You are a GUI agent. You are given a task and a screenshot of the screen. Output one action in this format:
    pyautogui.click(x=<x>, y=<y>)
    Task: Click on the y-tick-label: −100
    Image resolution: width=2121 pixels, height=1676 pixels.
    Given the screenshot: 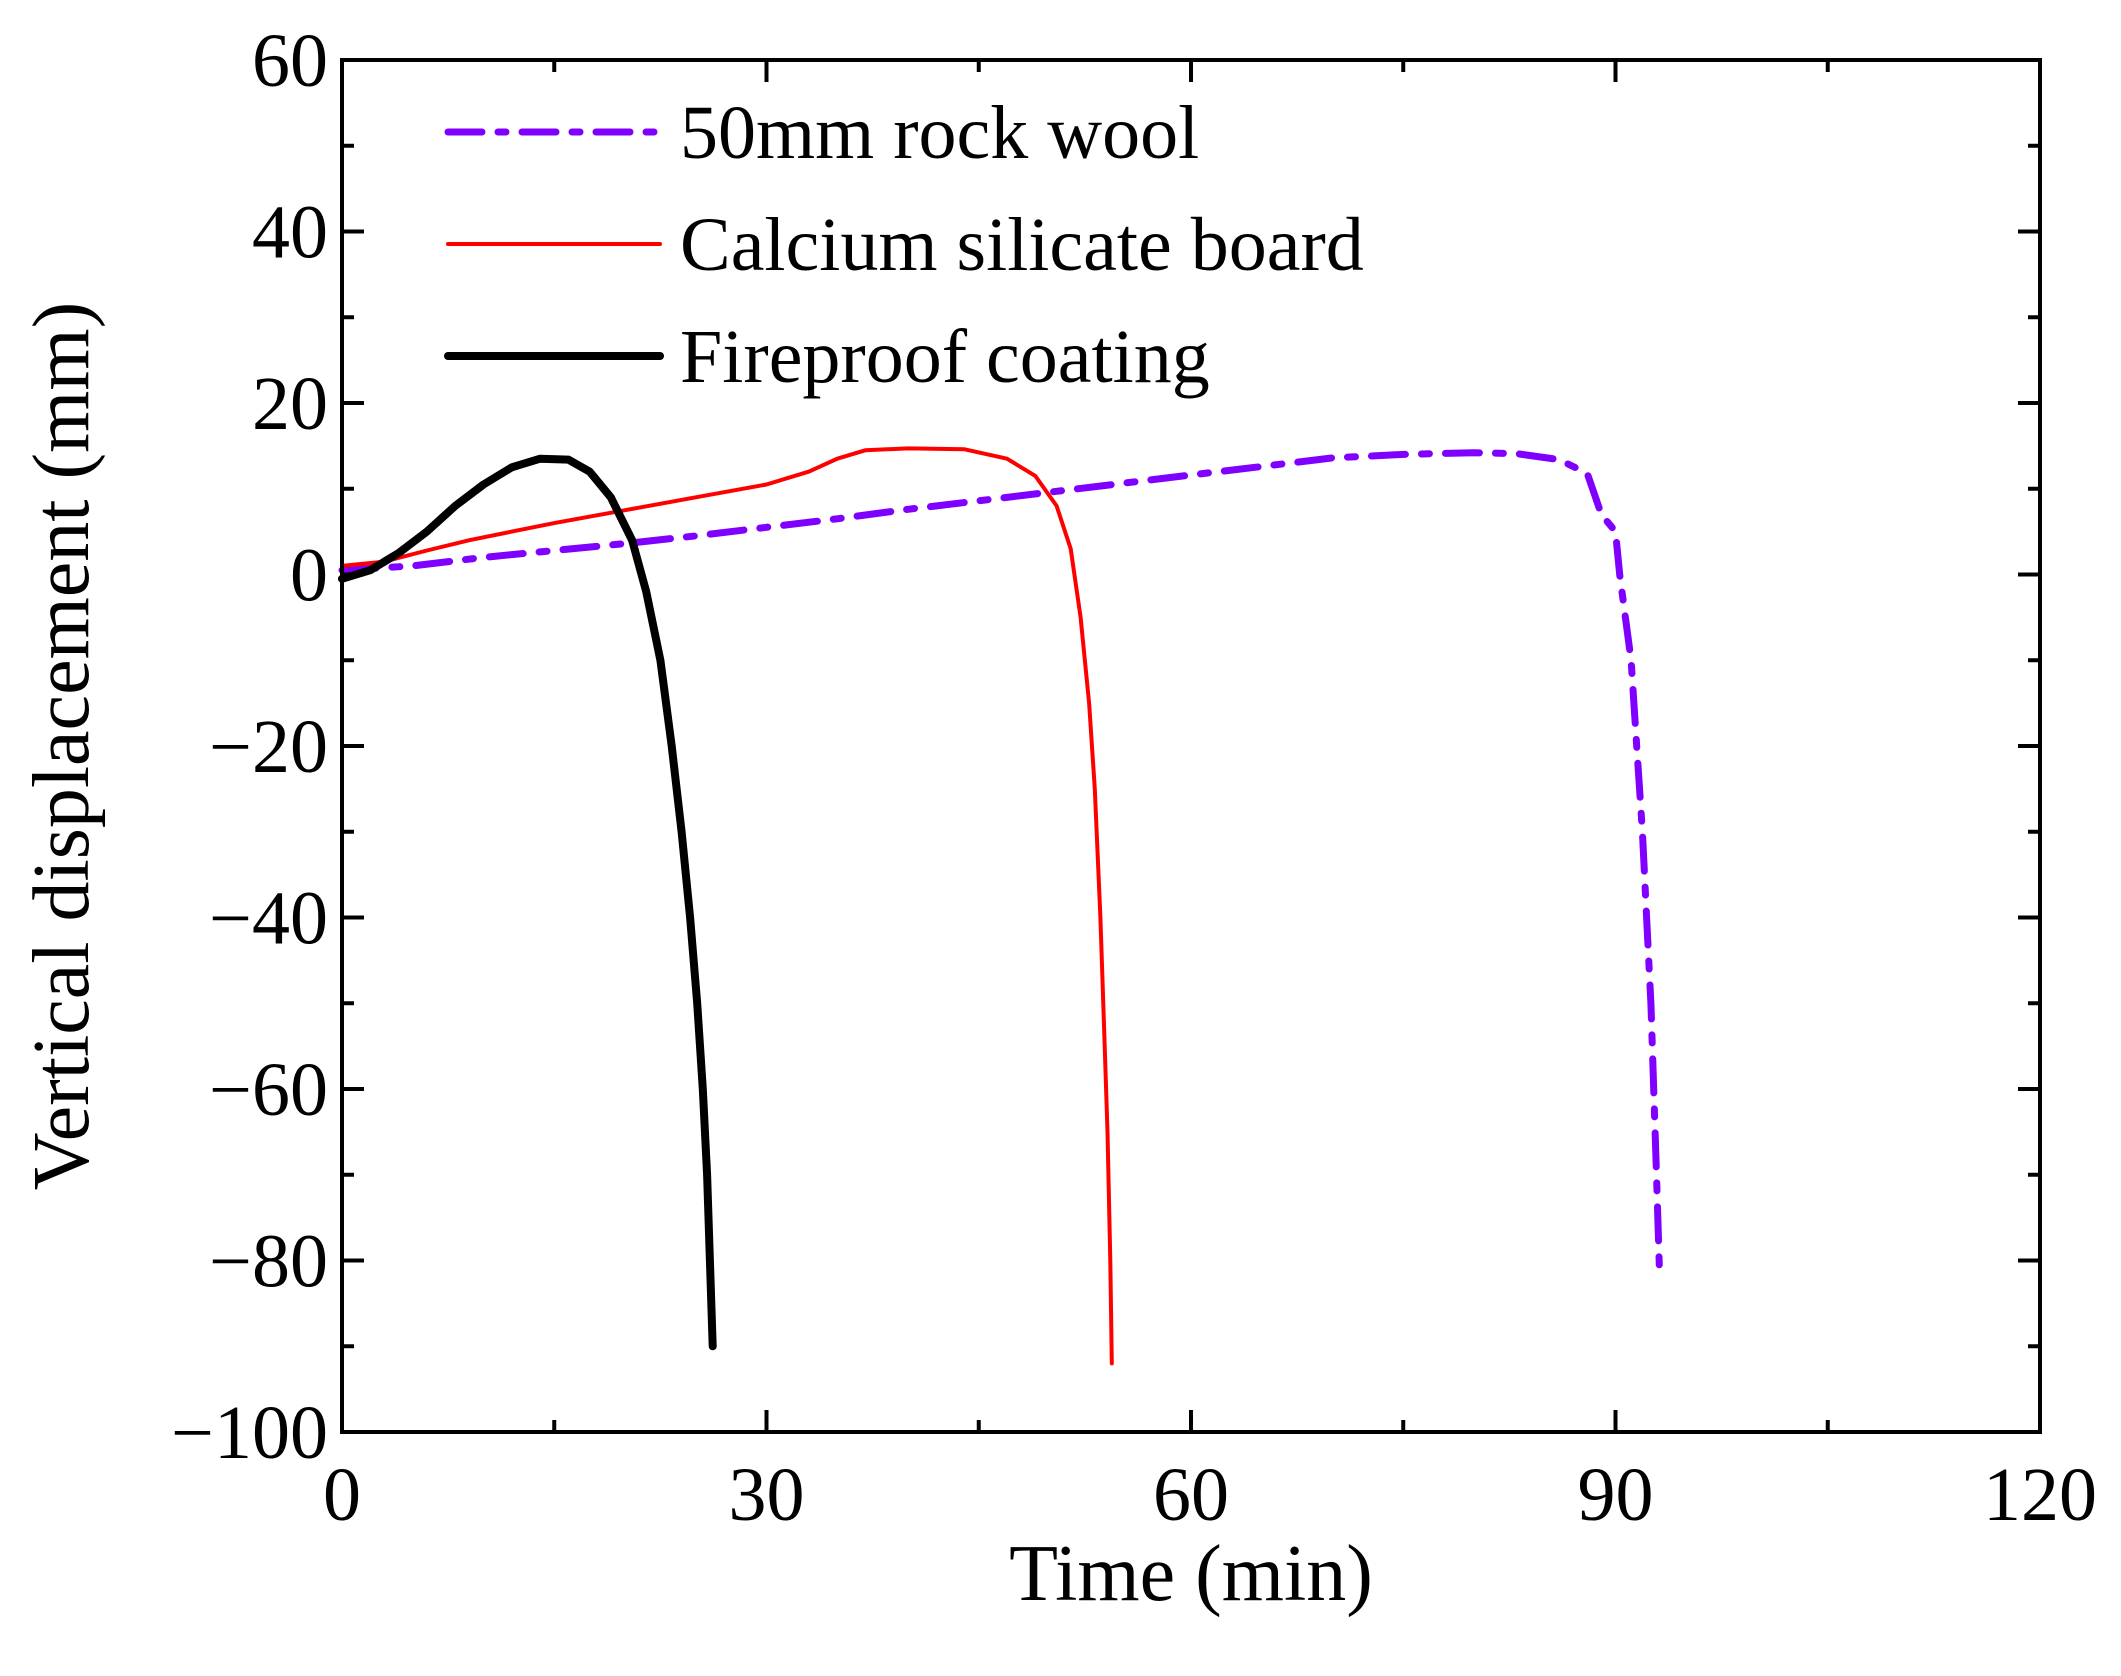 What is the action you would take?
    pyautogui.click(x=249, y=1433)
    